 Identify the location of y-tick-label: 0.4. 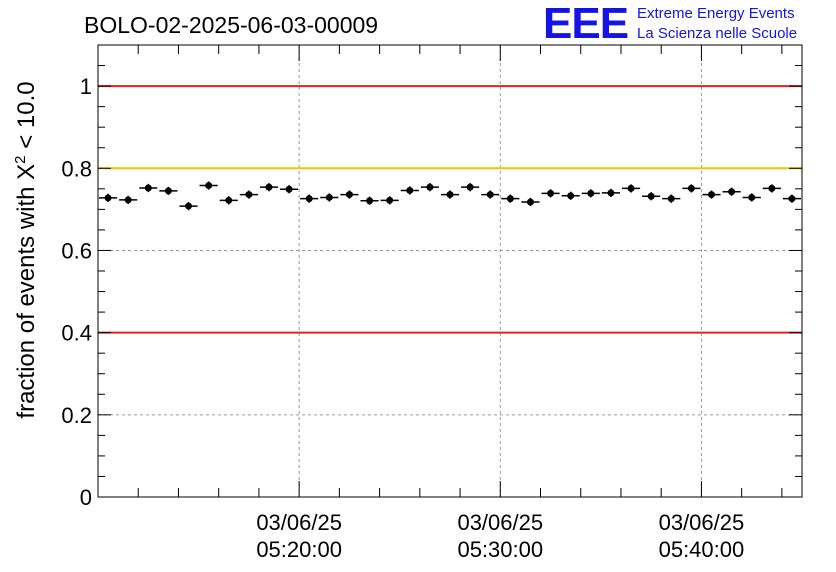
(76, 333).